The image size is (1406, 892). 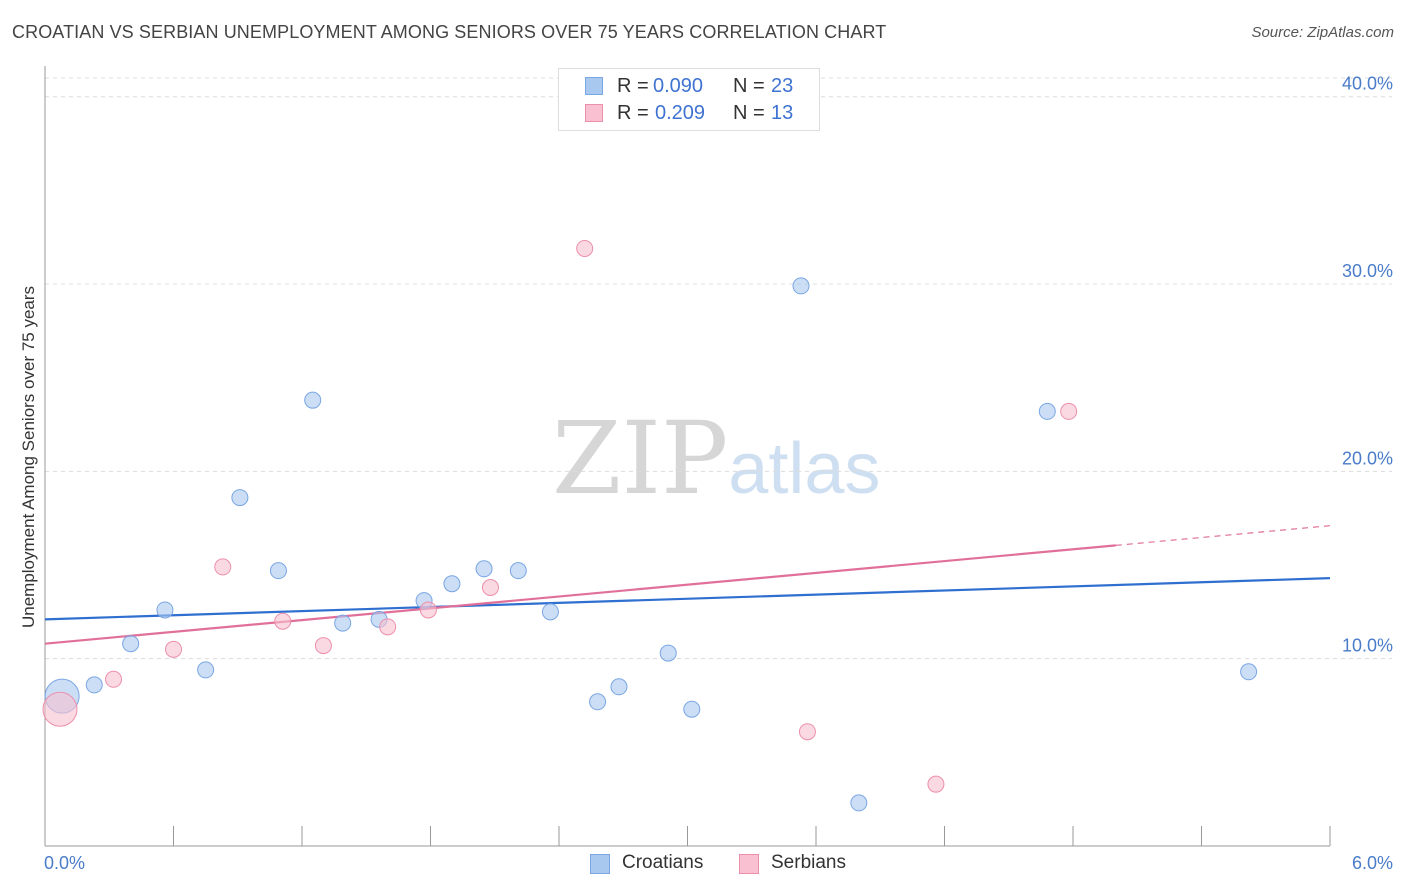 I want to click on correlation-legend: R = 0.090 N = 23 R = 0.209 N = 13, so click(x=689, y=99).